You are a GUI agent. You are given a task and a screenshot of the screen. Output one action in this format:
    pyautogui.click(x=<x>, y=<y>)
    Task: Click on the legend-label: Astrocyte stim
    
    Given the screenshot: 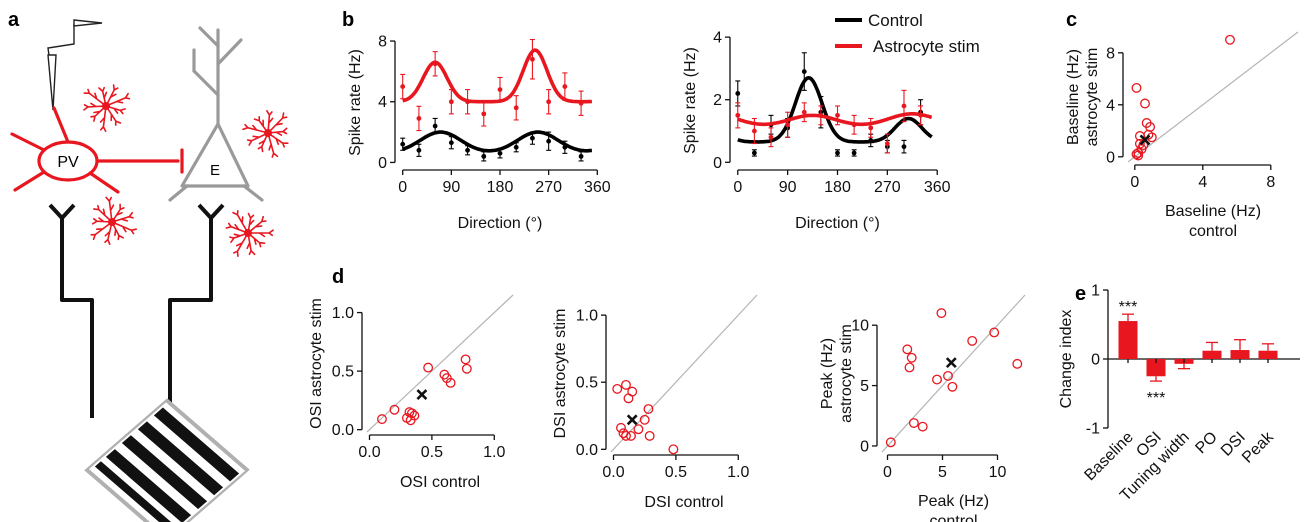 What is the action you would take?
    pyautogui.click(x=926, y=46)
    